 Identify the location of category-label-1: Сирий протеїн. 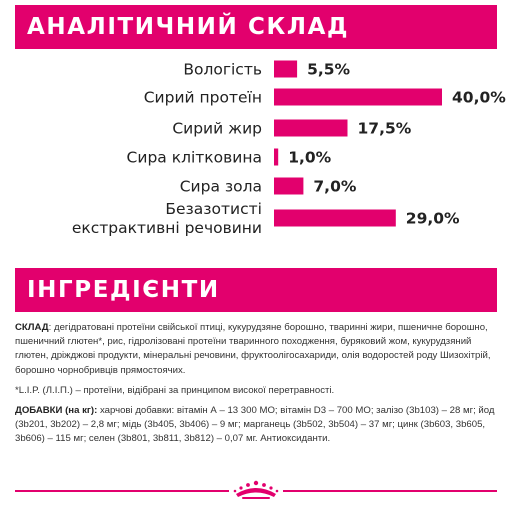
(203, 98).